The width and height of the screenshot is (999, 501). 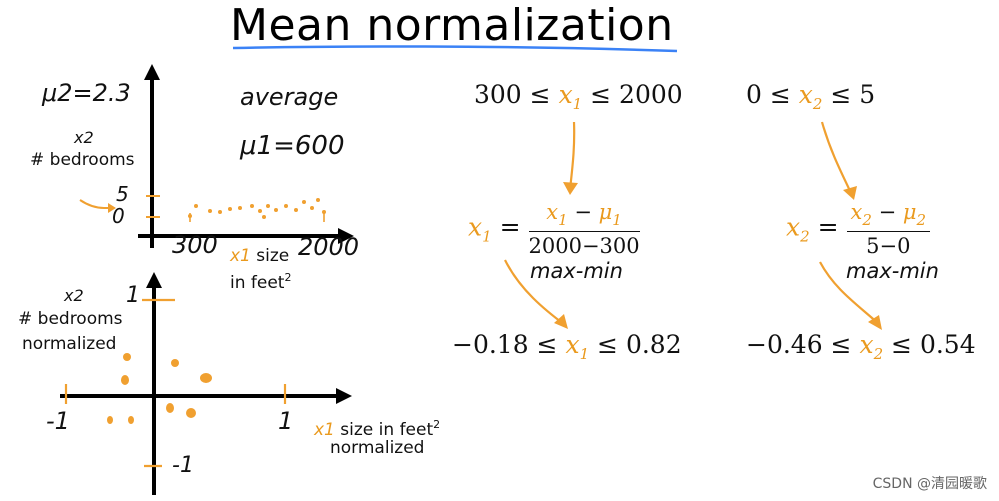 What do you see at coordinates (888, 246) in the screenshot?
I see `formula-x2-denominator: 5−0` at bounding box center [888, 246].